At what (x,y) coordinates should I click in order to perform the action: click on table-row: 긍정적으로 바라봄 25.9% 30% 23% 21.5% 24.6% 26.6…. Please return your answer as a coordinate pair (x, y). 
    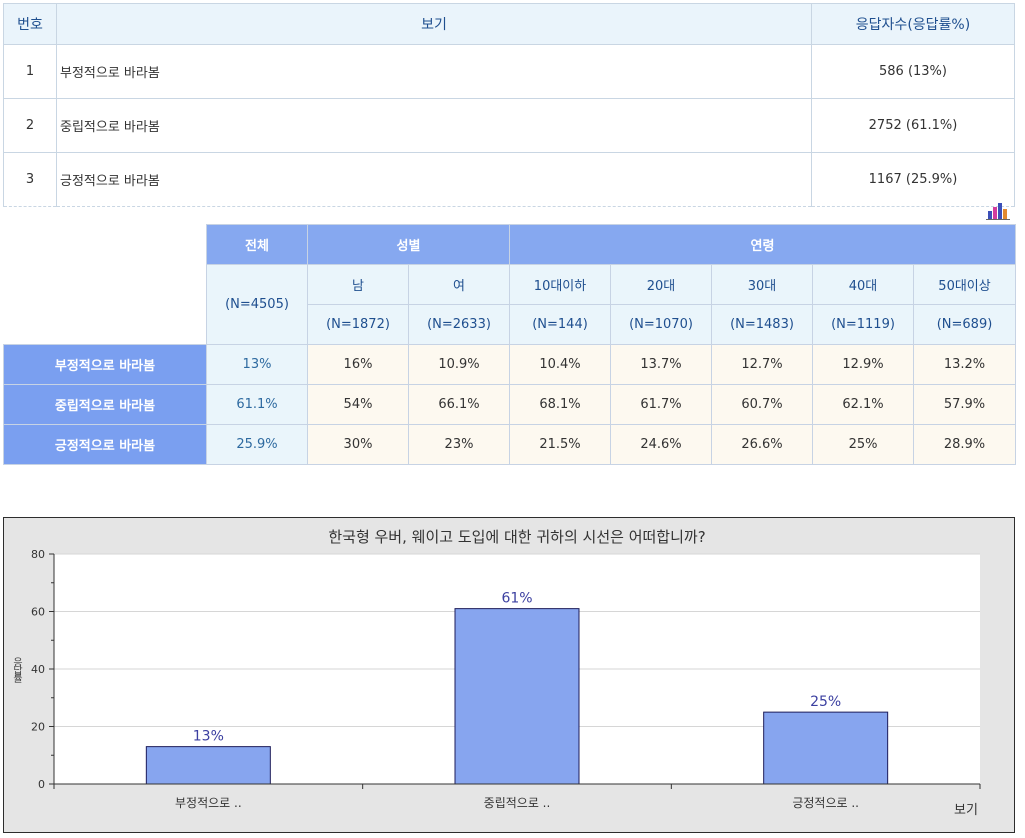
    Looking at the image, I should click on (510, 444).